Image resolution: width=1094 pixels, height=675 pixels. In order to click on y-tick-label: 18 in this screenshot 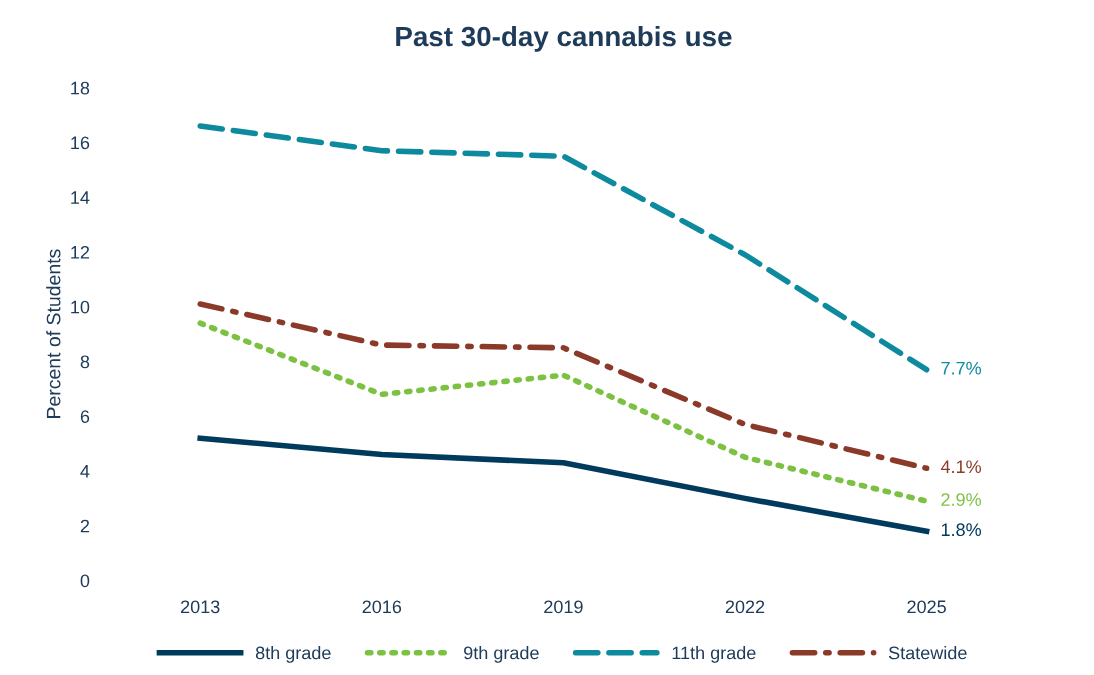, I will do `click(80, 88)`.